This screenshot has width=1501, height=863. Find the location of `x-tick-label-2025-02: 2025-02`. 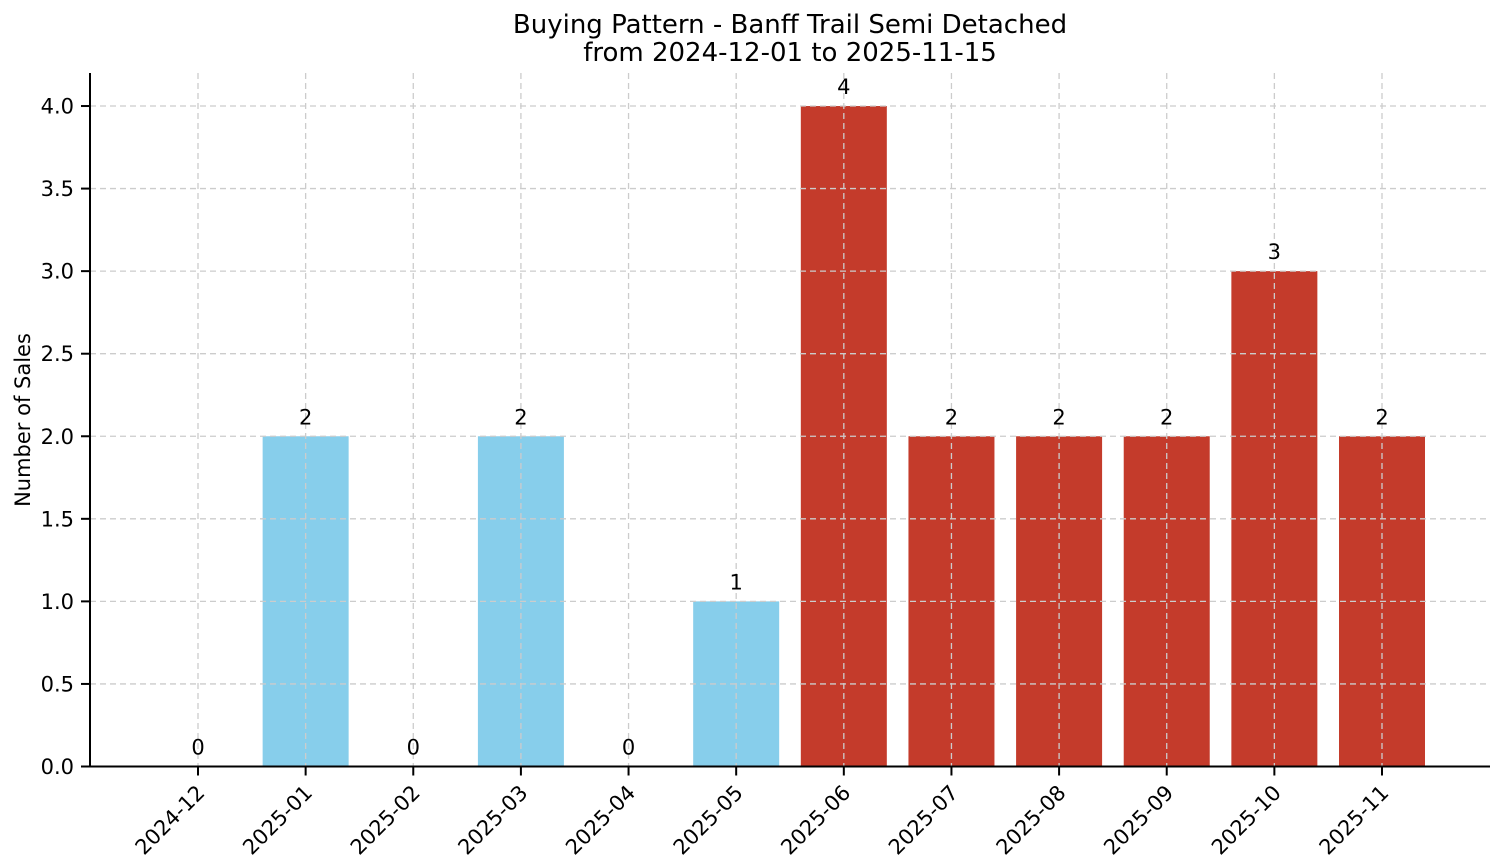

x-tick-label-2025-02: 2025-02 is located at coordinates (385, 820).